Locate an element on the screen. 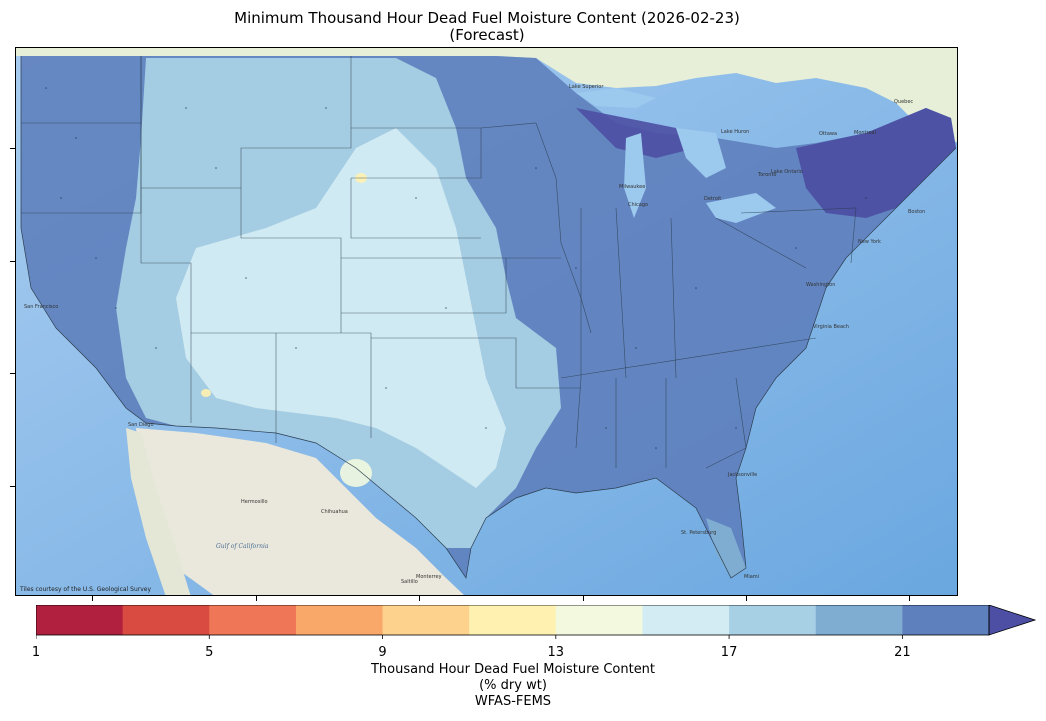 The width and height of the screenshot is (1046, 721). map-subtitle: (Forecast) is located at coordinates (487, 35).